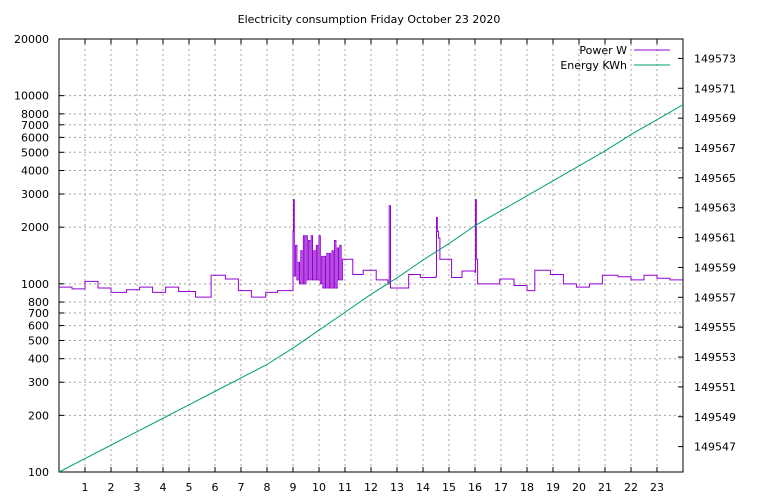  Describe the element at coordinates (715, 208) in the screenshot. I see `y-right-tick-label: 149563` at that location.